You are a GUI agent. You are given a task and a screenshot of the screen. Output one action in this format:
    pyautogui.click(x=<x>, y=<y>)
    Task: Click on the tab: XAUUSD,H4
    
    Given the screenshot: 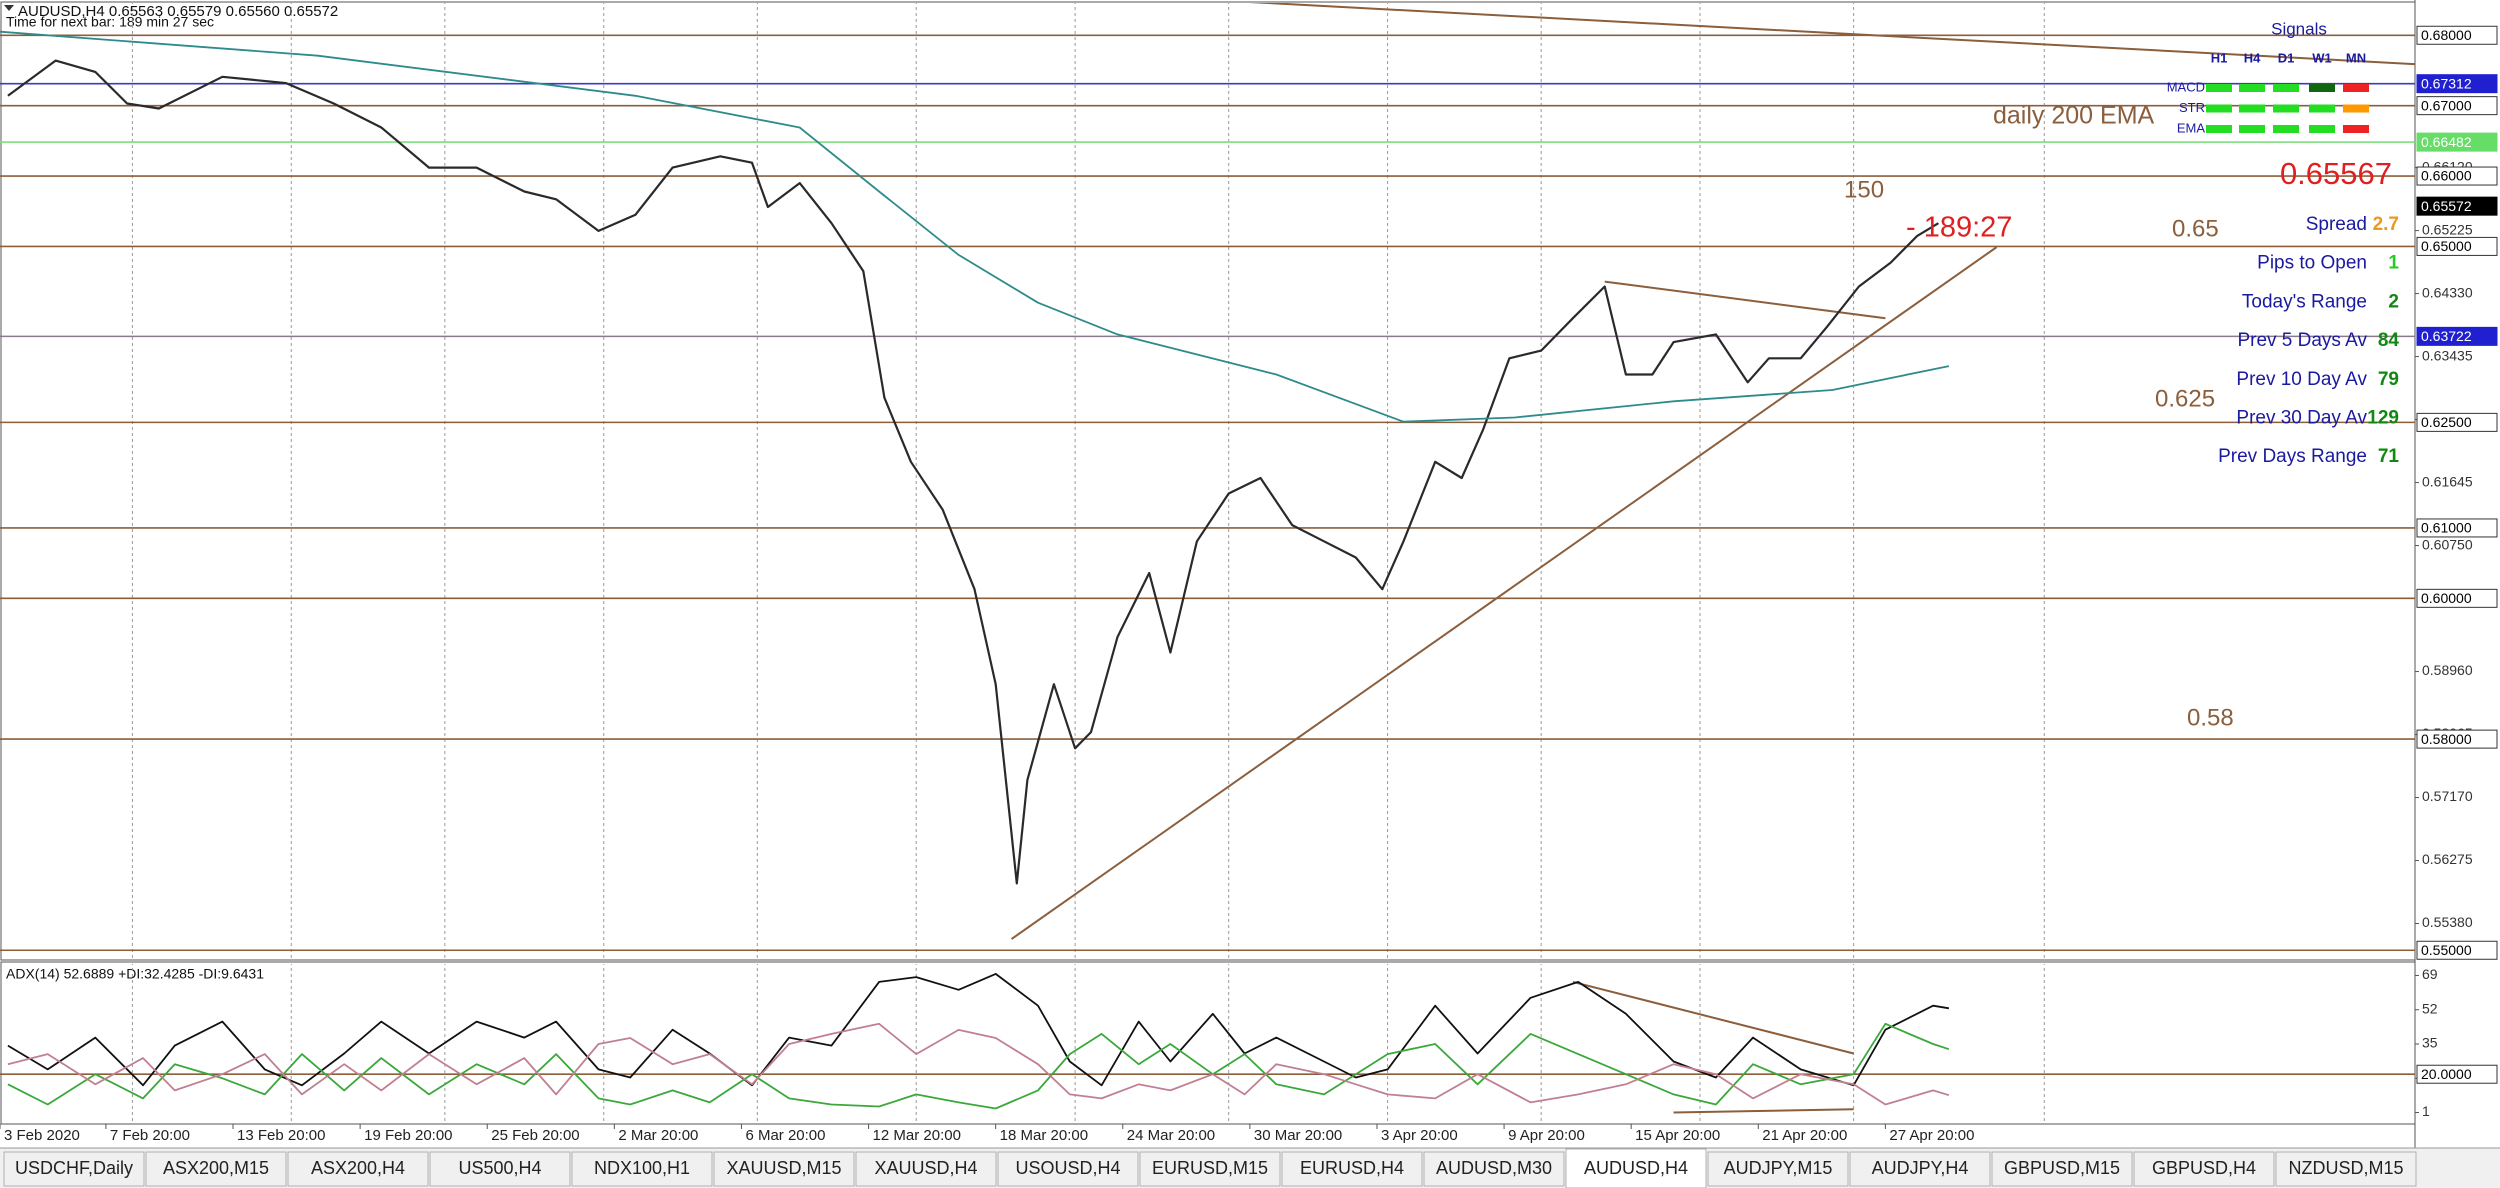 What is the action you would take?
    pyautogui.click(x=926, y=1169)
    